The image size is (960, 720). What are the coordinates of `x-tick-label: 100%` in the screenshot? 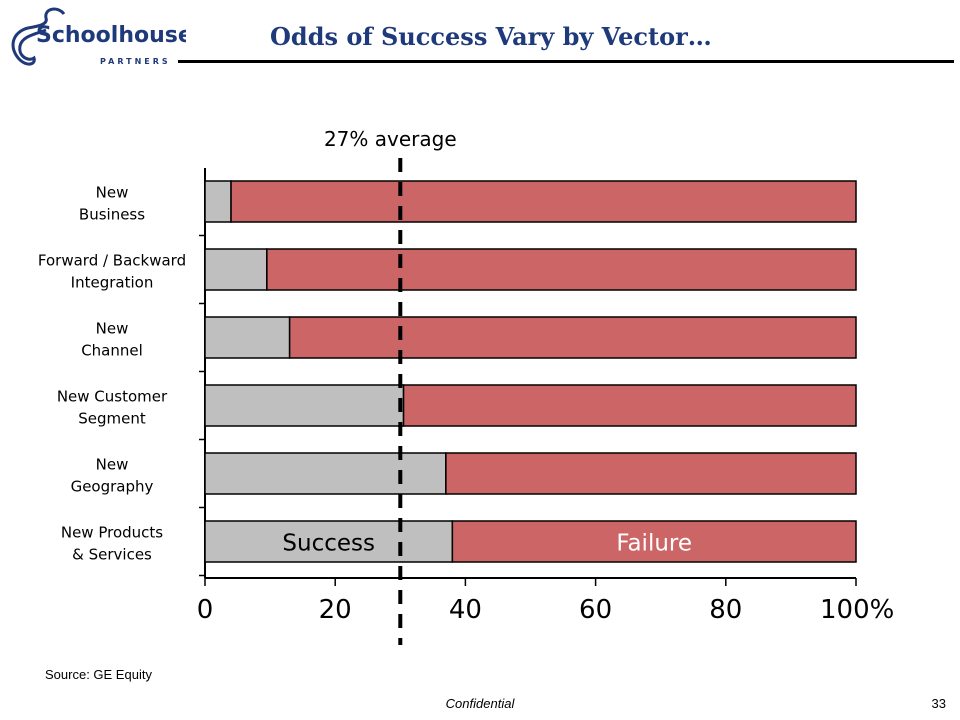 It's located at (857, 610).